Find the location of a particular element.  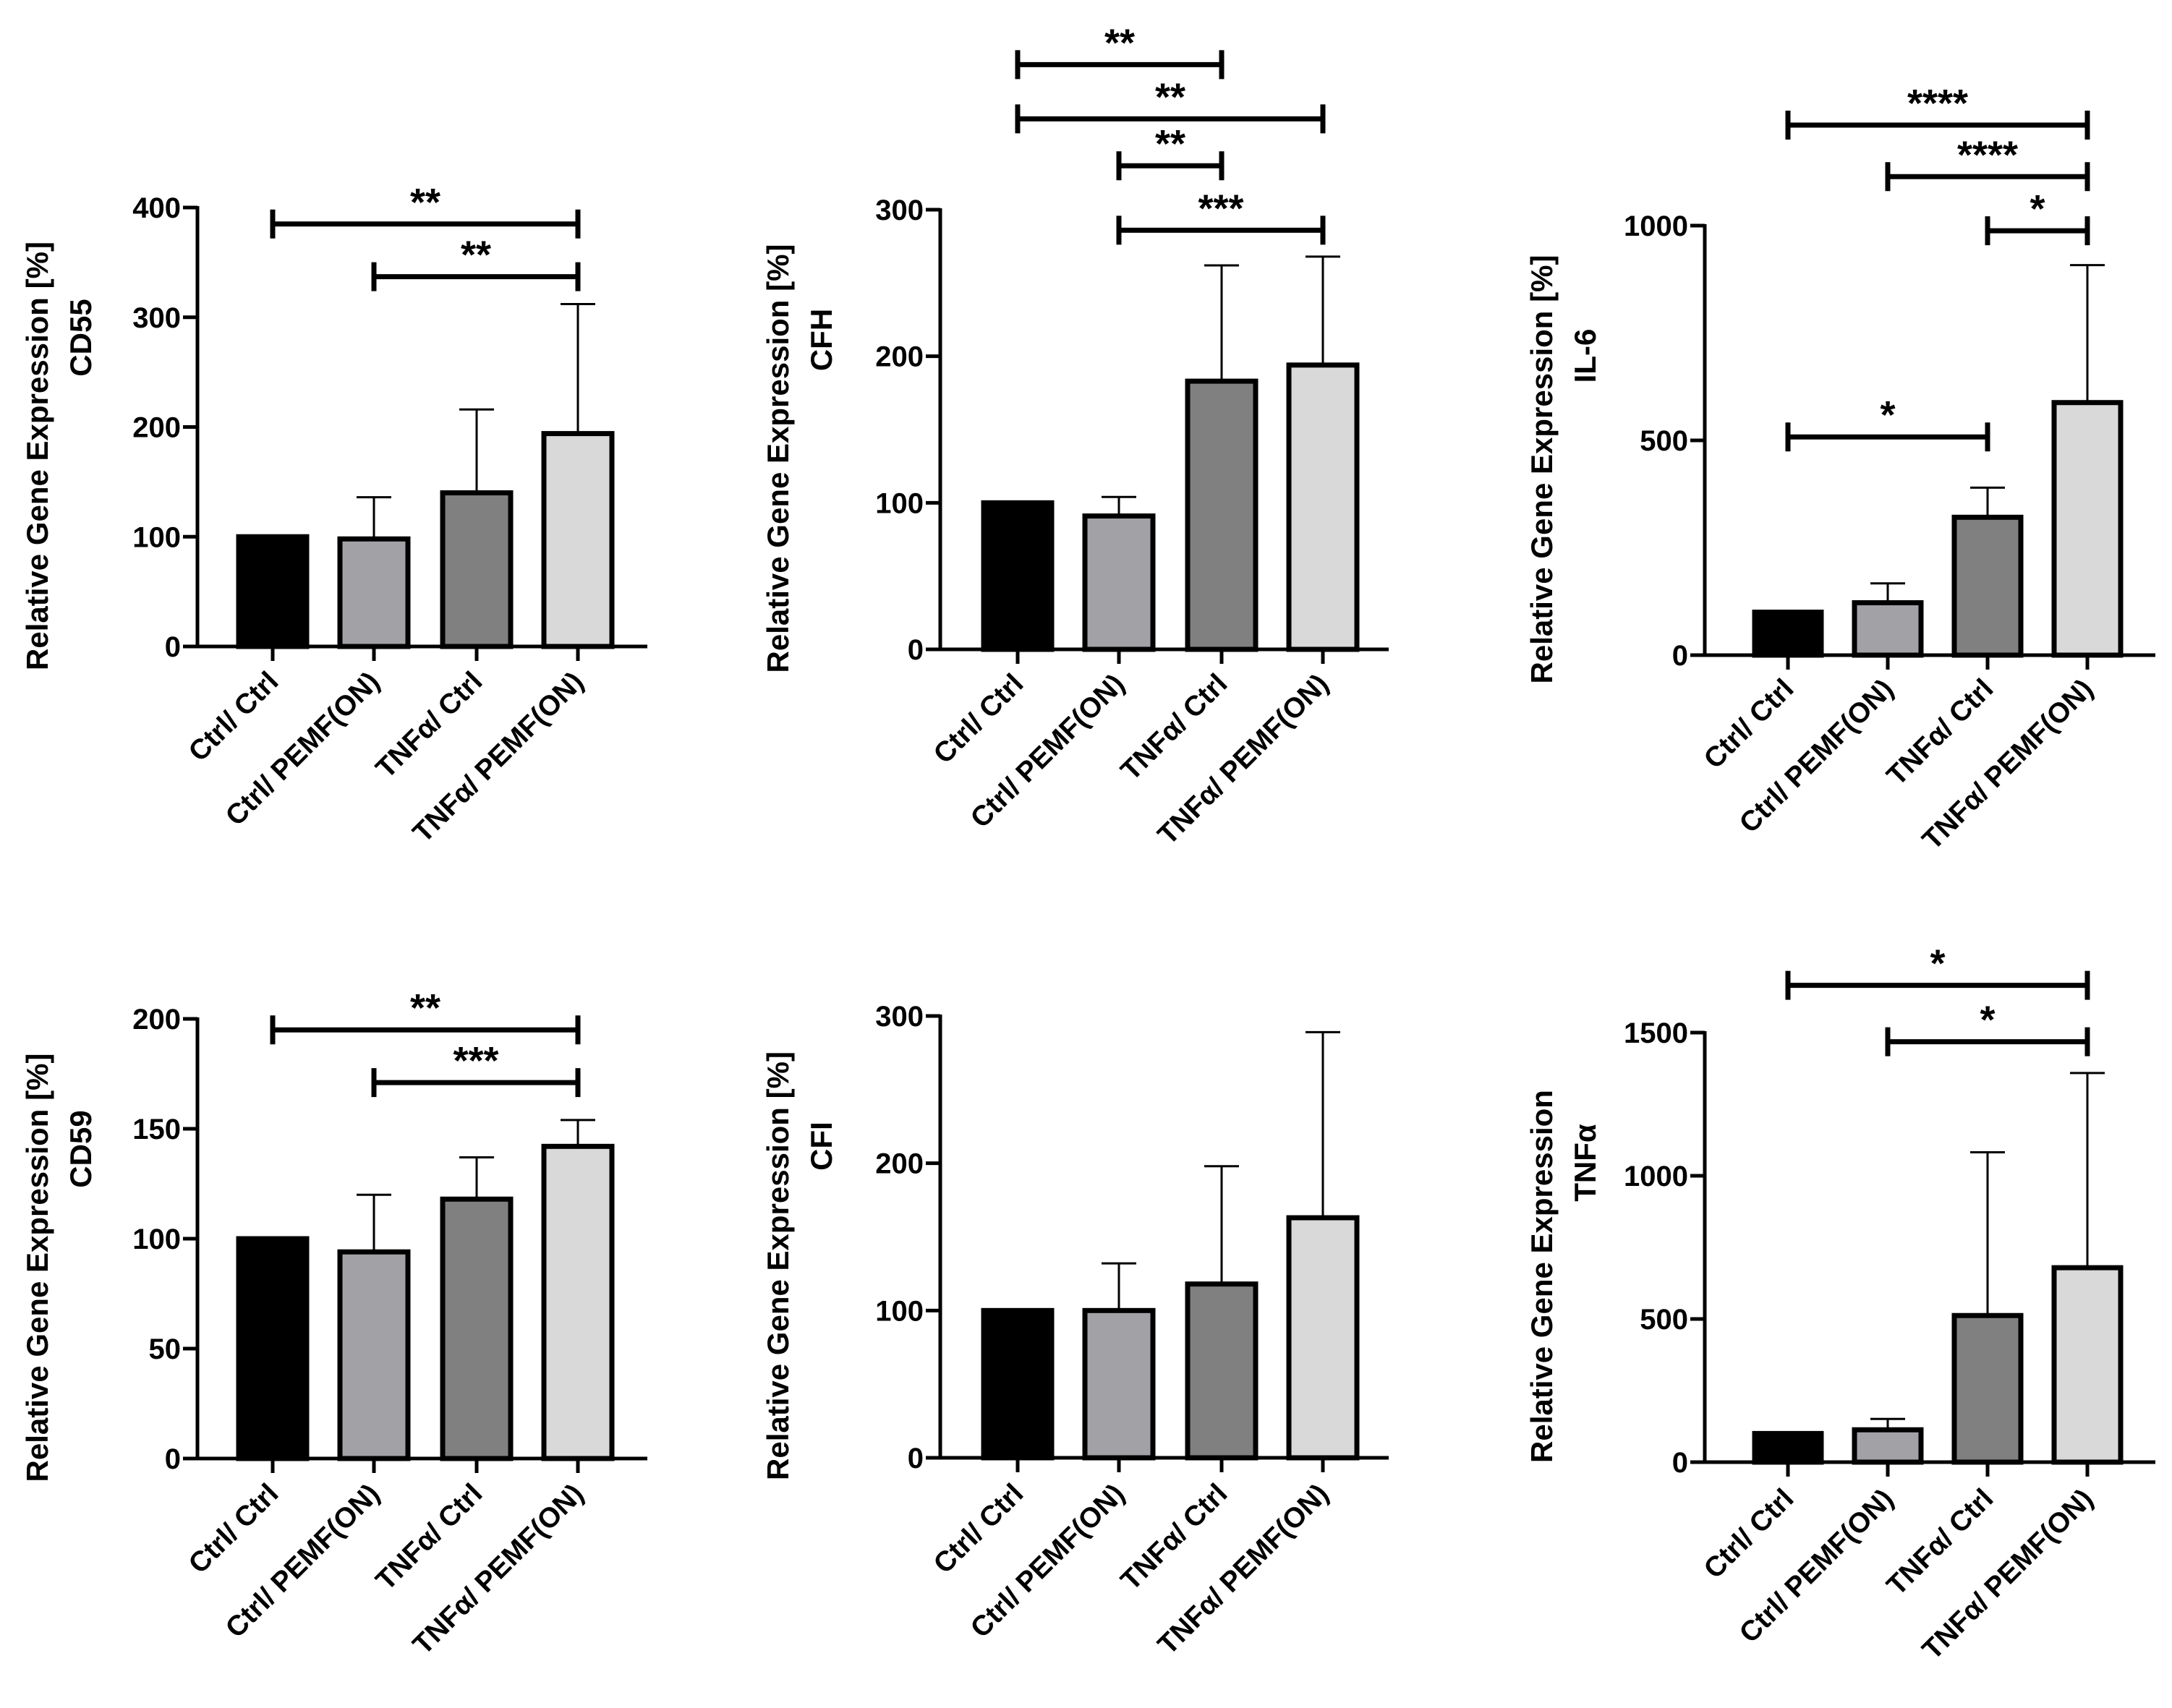

y-axis-subtitle: CD55 is located at coordinates (81, 338).